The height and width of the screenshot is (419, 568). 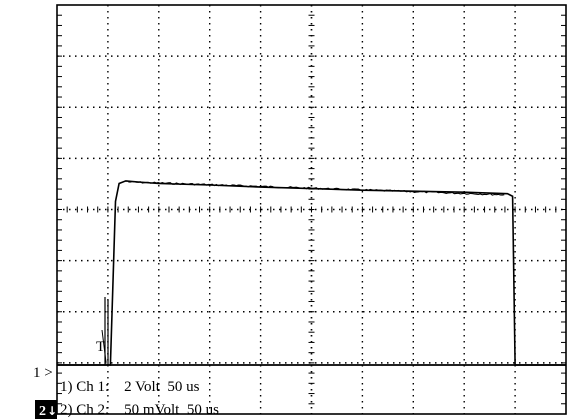 I want to click on ch2-marker-label: 2, so click(x=42, y=411).